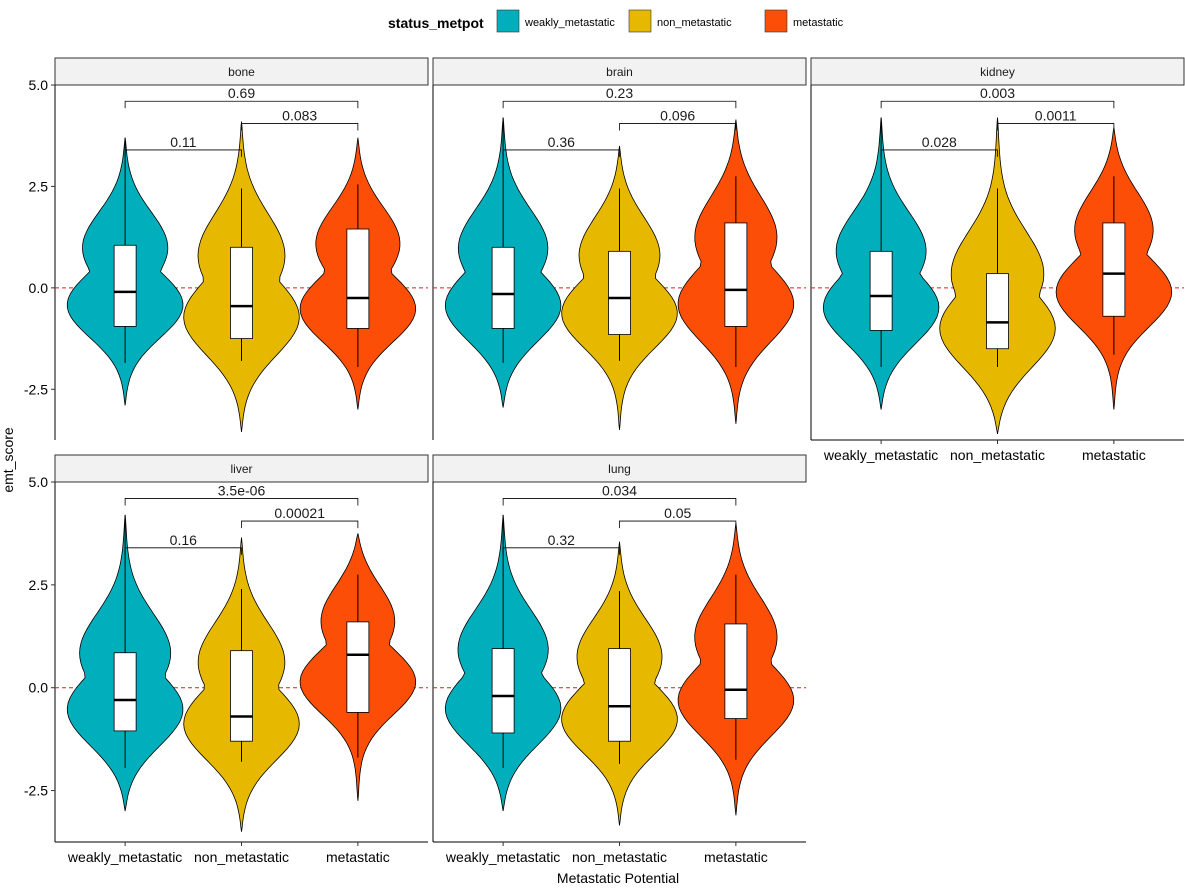  Describe the element at coordinates (1114, 455) in the screenshot. I see `x-tick-label-kidney-metastatic: metastatic` at that location.